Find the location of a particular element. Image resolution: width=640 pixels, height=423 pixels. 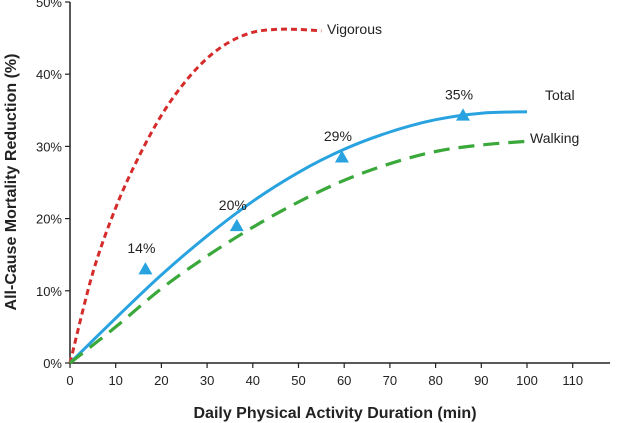

x-tick-label: 10 is located at coordinates (115, 380).